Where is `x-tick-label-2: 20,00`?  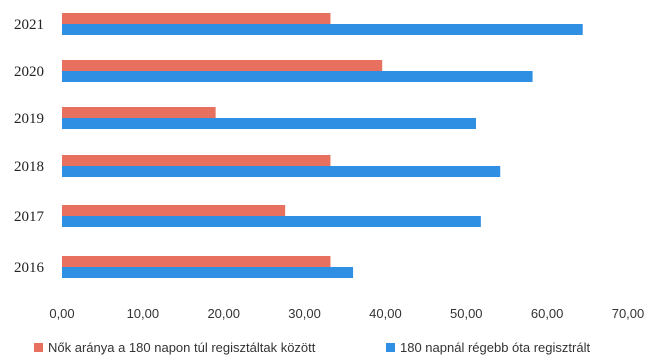
x-tick-label-2: 20,00 is located at coordinates (223, 313).